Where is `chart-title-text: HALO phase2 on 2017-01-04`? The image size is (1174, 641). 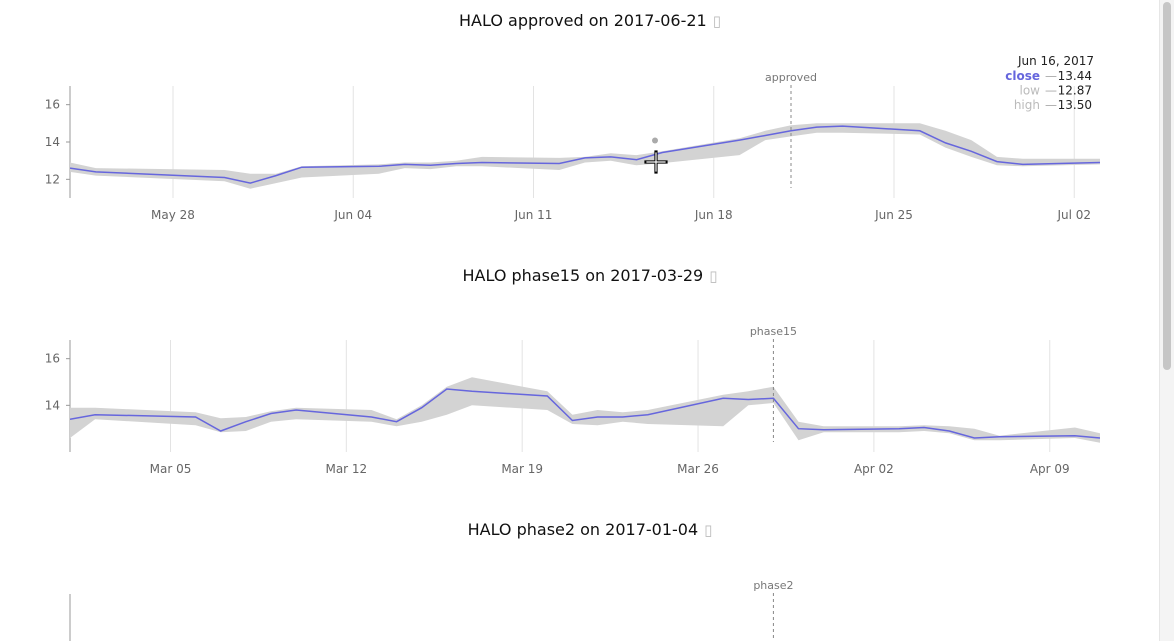
chart-title-text: HALO phase2 on 2017-01-04 is located at coordinates (583, 529).